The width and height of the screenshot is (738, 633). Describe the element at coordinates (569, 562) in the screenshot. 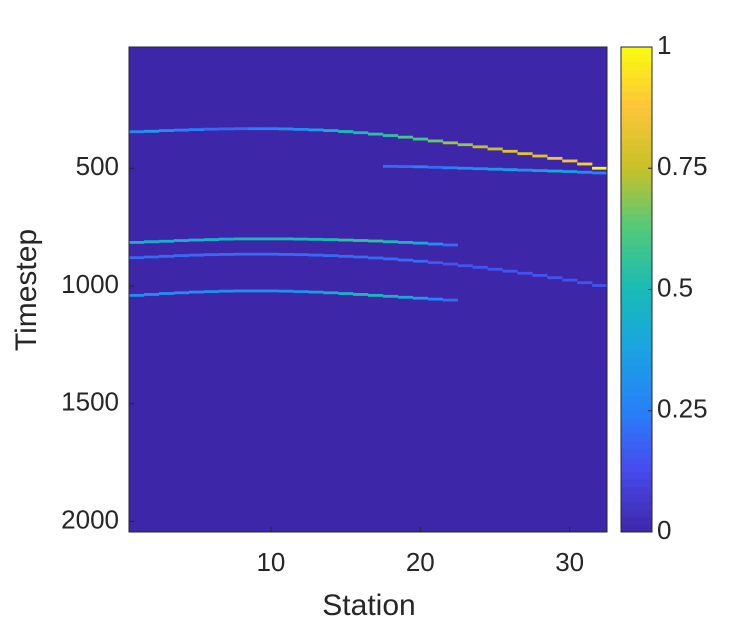

I see `x-tick-label: 30` at that location.